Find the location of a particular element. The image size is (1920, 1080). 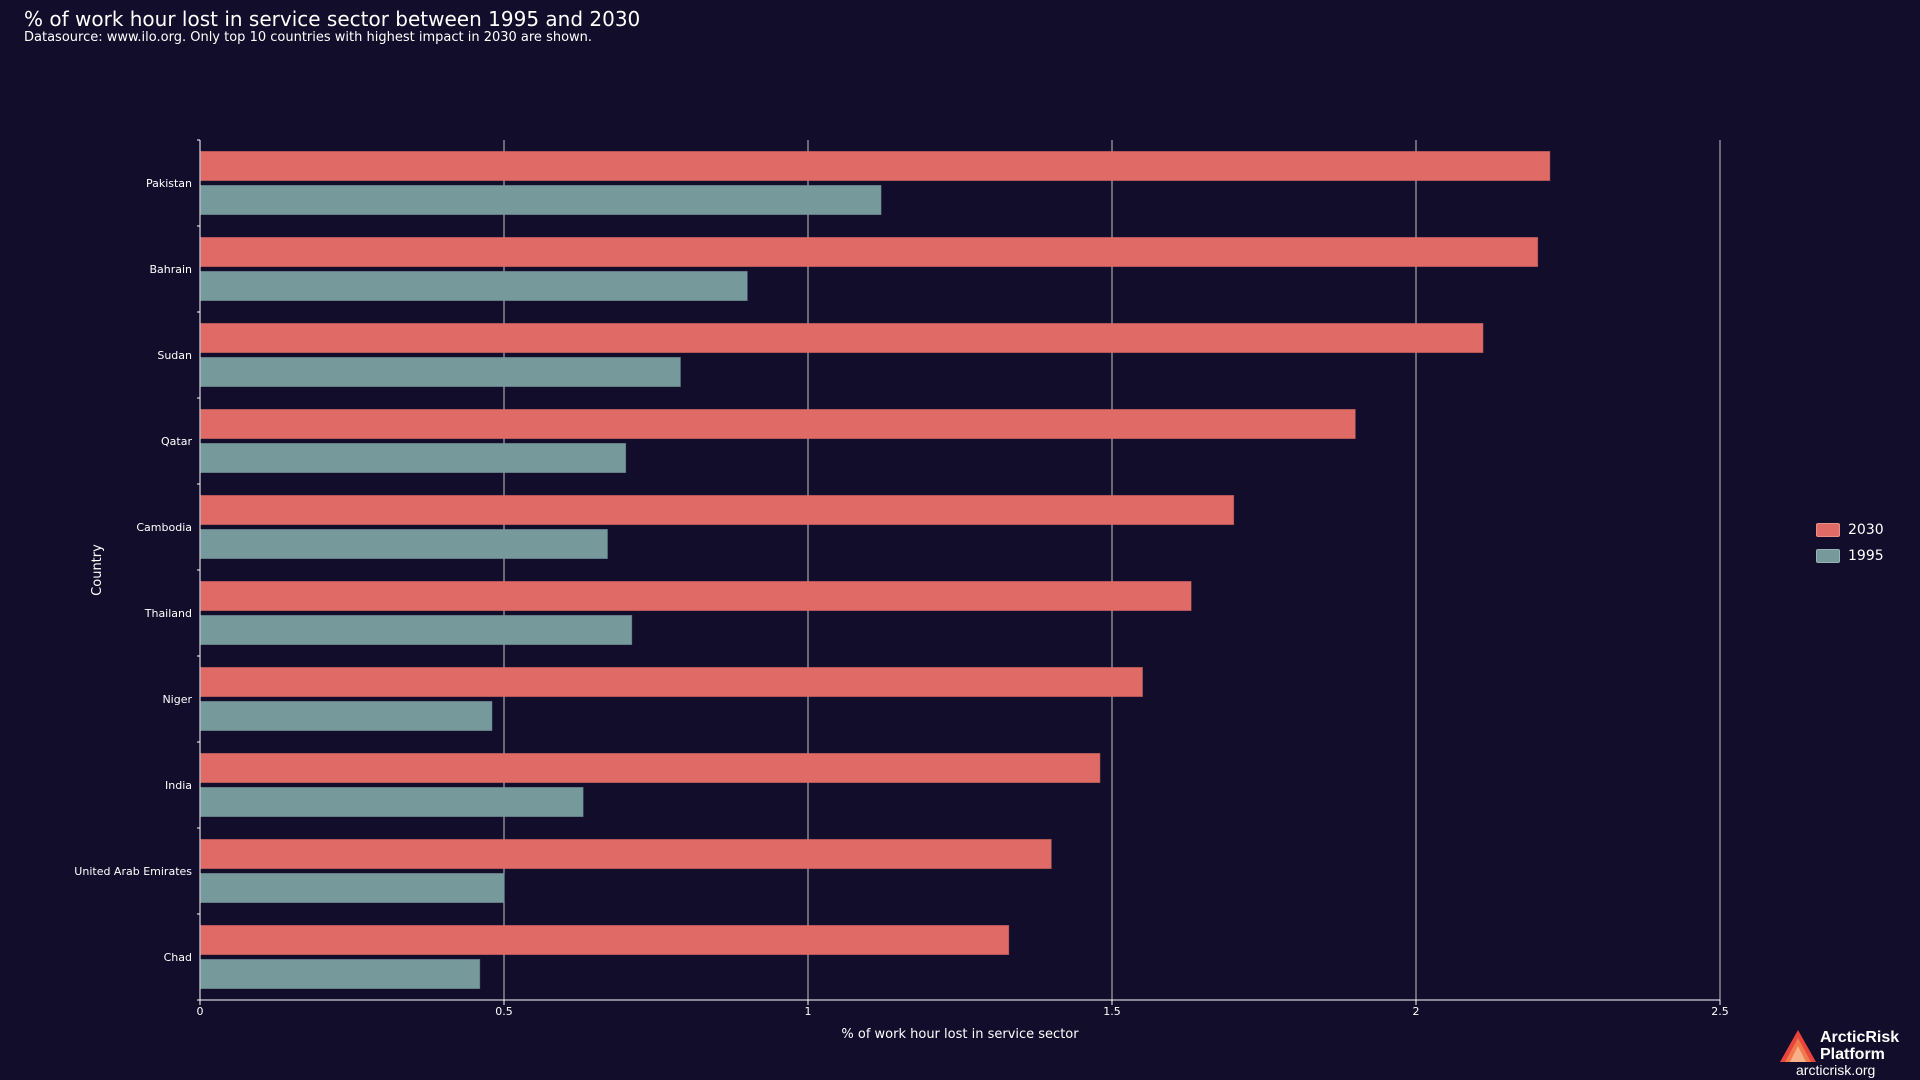

bar-cambodia-2030 is located at coordinates (717, 510).